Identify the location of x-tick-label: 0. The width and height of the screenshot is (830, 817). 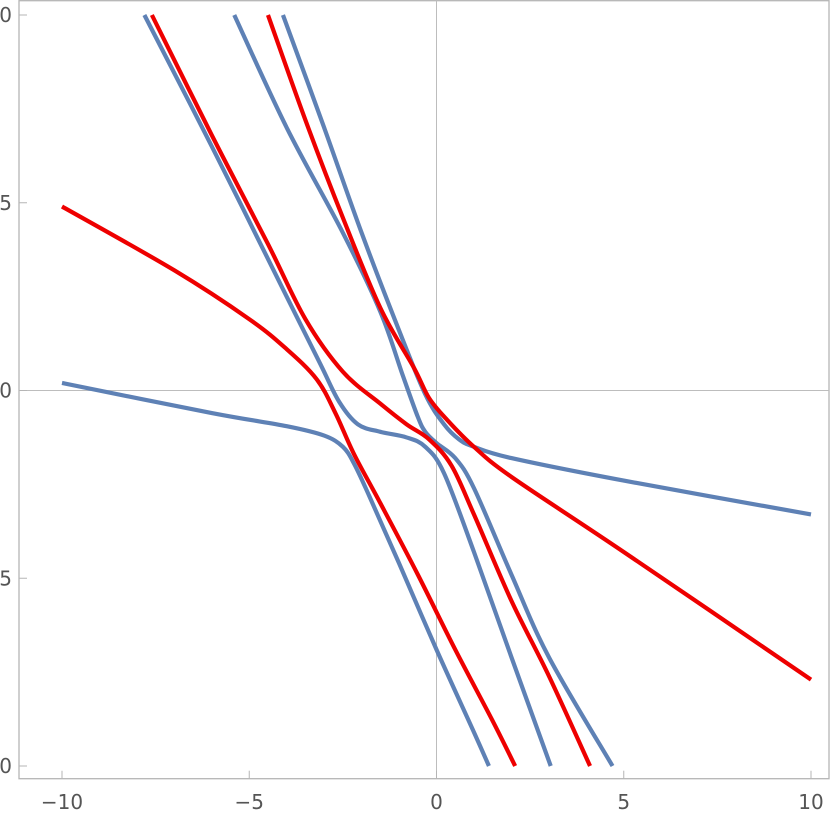
(436, 802).